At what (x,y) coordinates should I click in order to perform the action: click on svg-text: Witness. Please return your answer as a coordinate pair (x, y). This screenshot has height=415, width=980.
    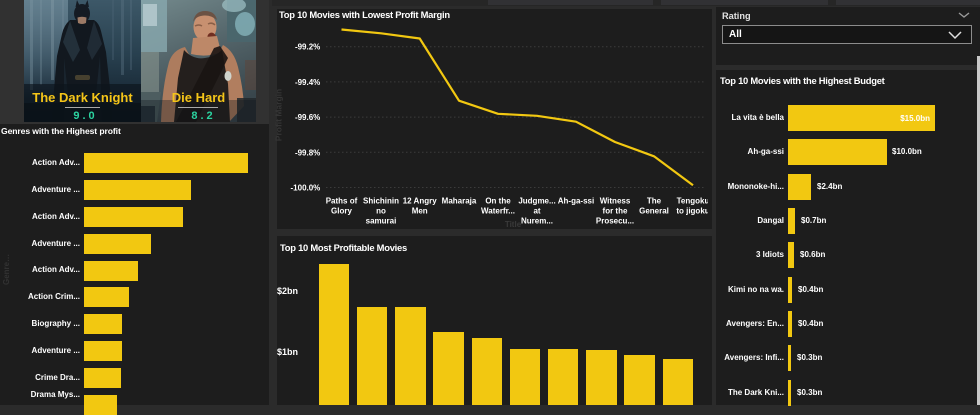
    Looking at the image, I should click on (615, 201).